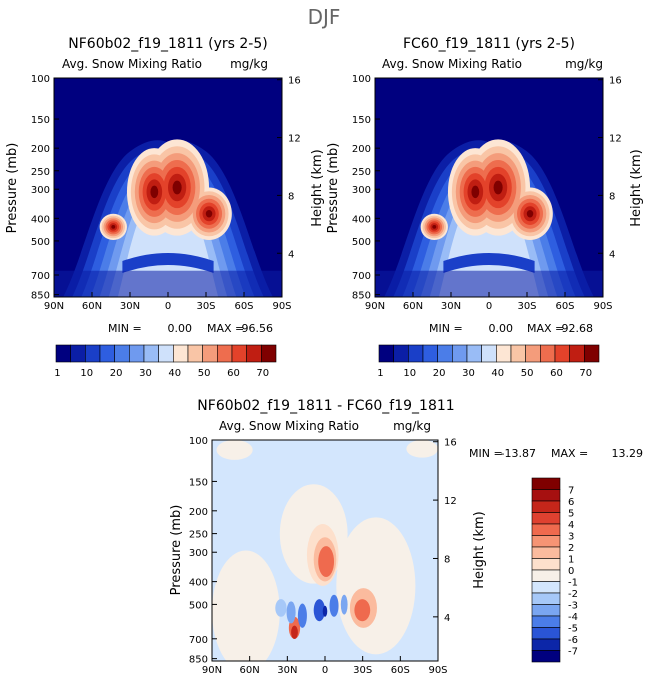 The width and height of the screenshot is (649, 685). What do you see at coordinates (168, 306) in the screenshot?
I see `x-tick-label: 0` at bounding box center [168, 306].